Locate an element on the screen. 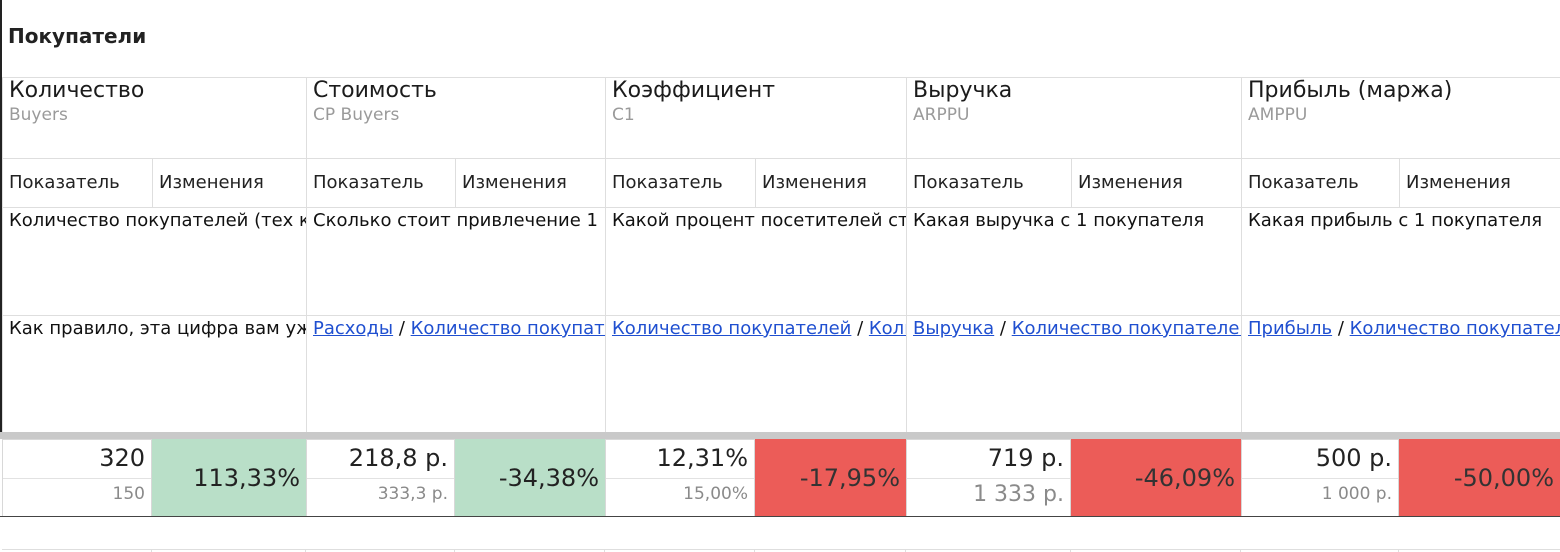 The height and width of the screenshot is (552, 1560). formula: Прибыль / Количество покупателей is located at coordinates (1400, 374).